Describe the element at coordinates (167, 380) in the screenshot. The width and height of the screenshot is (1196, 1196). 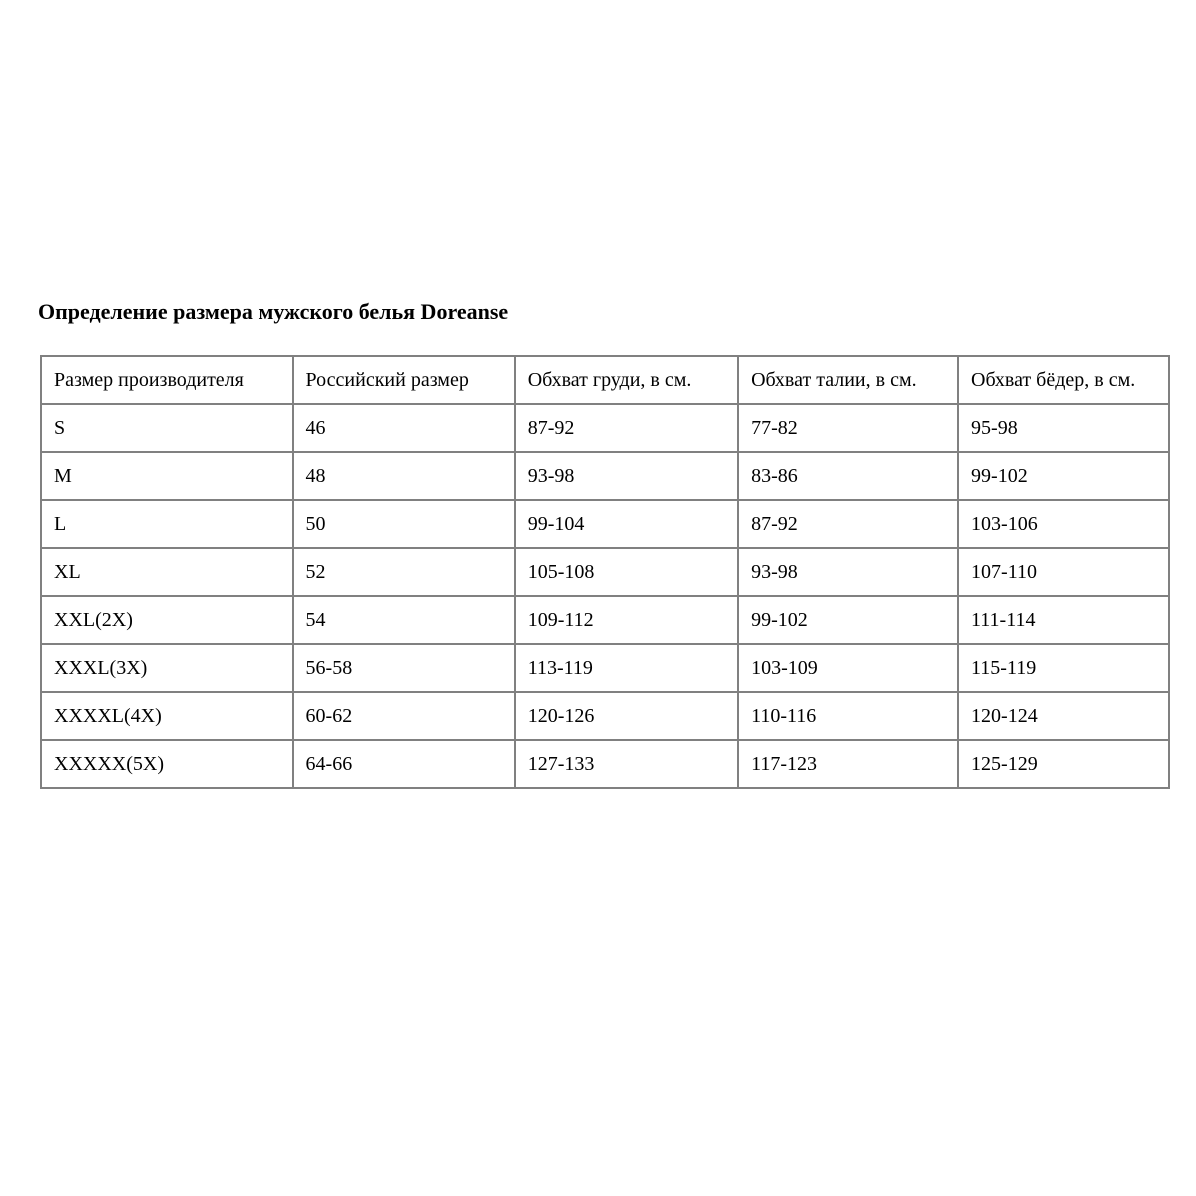
I see `column-header-manufacturer-size: Размер производителя` at that location.